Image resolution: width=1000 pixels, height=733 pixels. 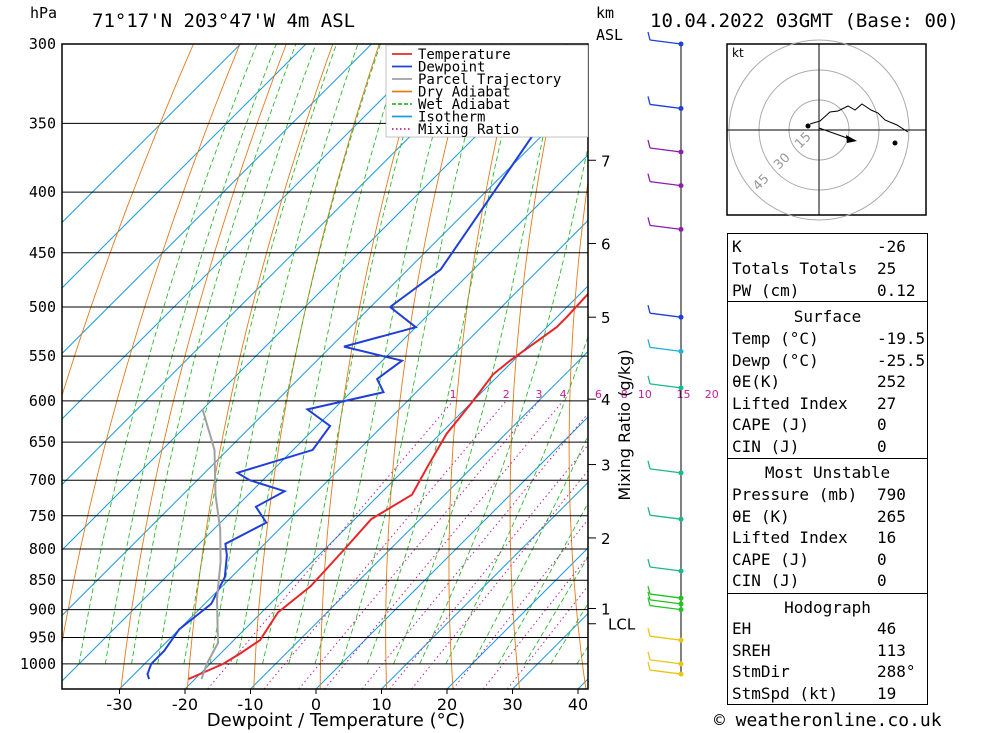 I want to click on surface-row: CAPE (J) 0, so click(x=809, y=424).